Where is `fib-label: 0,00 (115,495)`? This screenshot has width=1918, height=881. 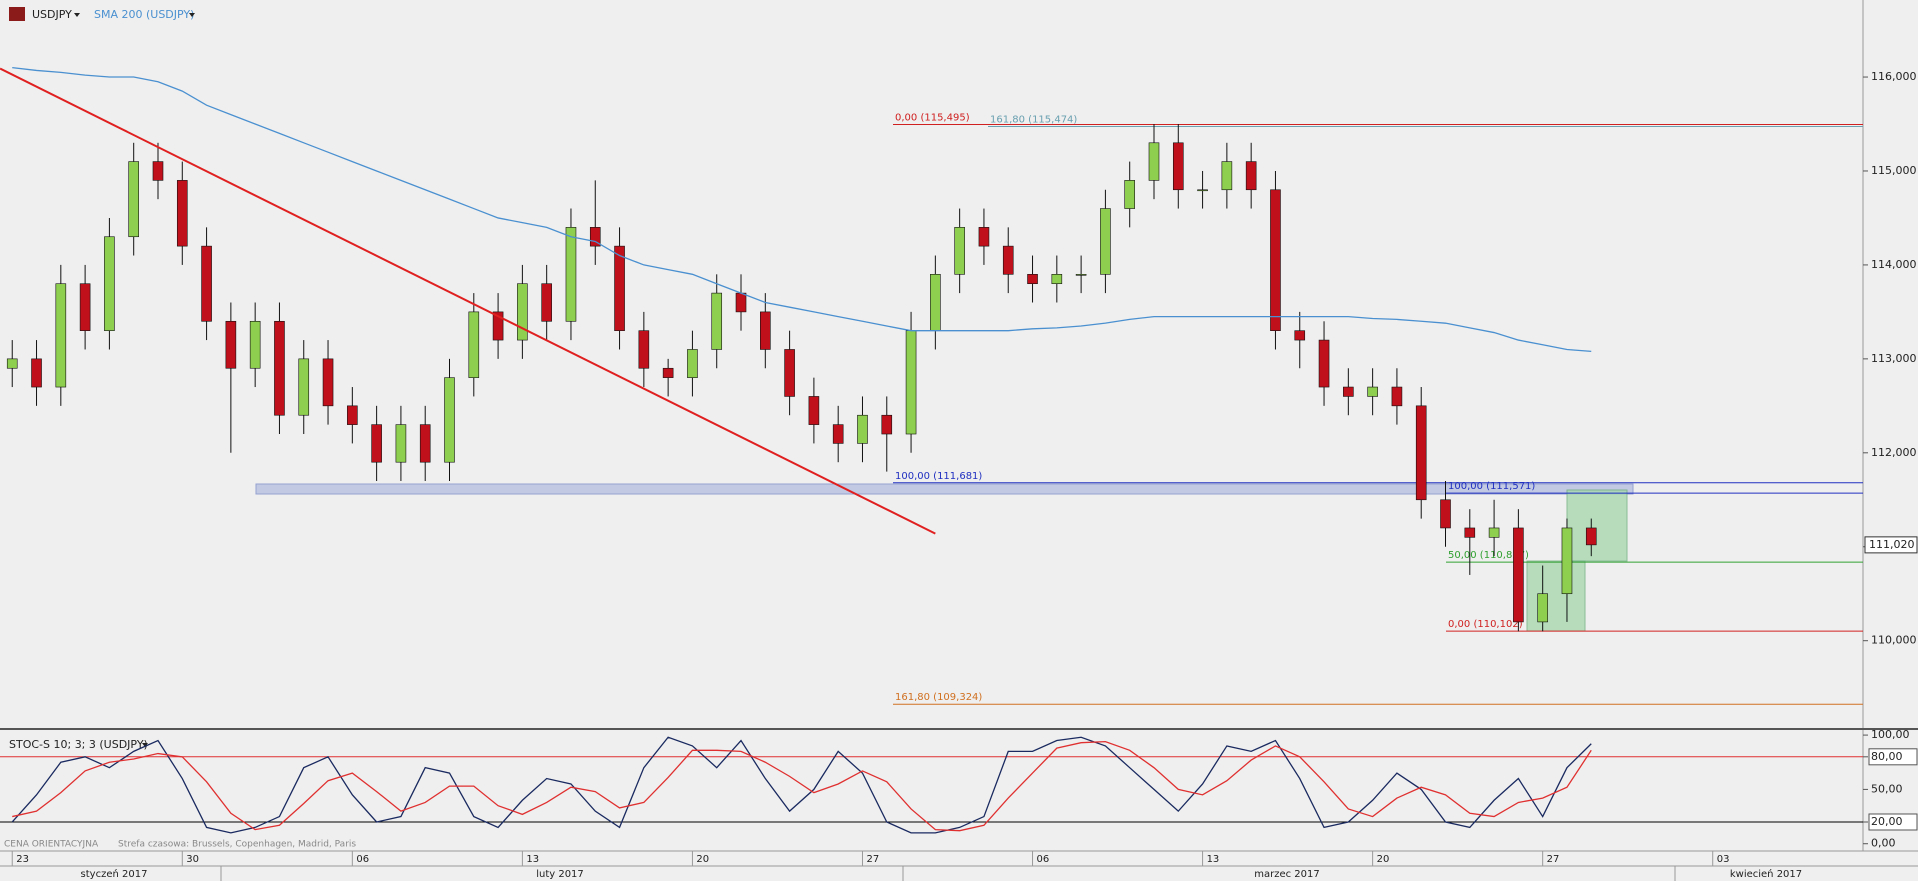 fib-label: 0,00 (115,495) is located at coordinates (932, 117).